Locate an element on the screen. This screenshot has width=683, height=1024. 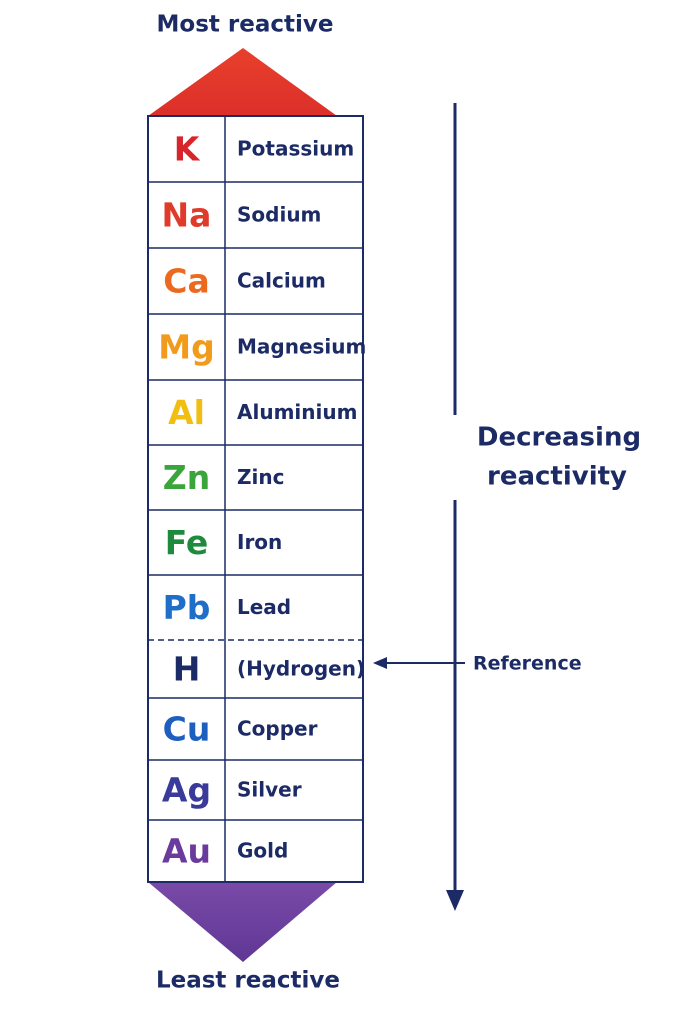
element-name: Aluminium is located at coordinates (297, 412).